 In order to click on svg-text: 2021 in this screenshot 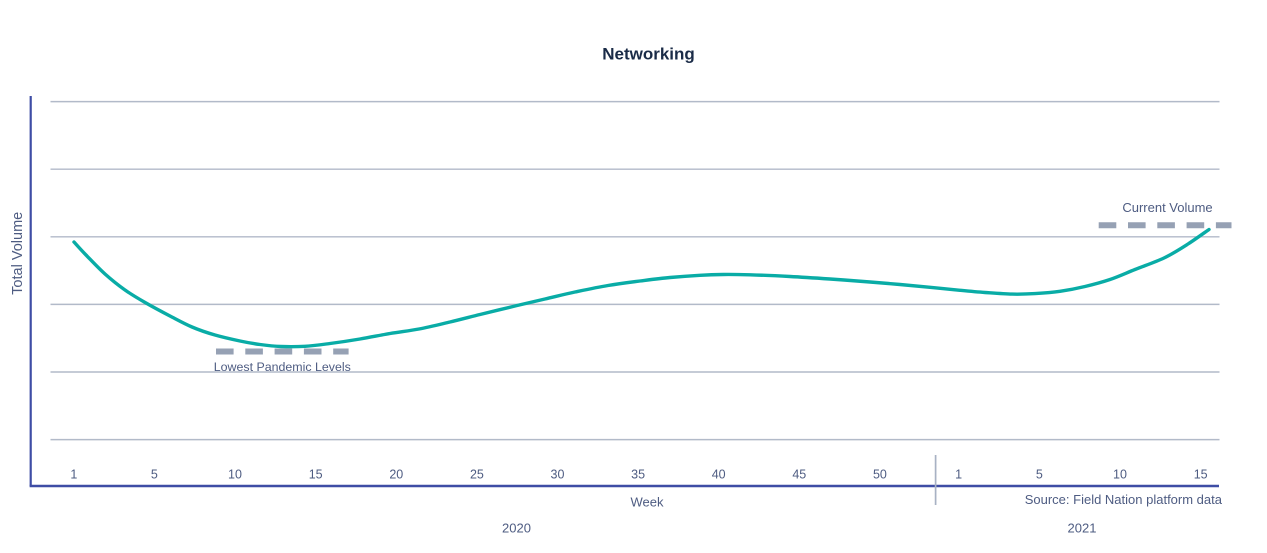, I will do `click(1082, 527)`.